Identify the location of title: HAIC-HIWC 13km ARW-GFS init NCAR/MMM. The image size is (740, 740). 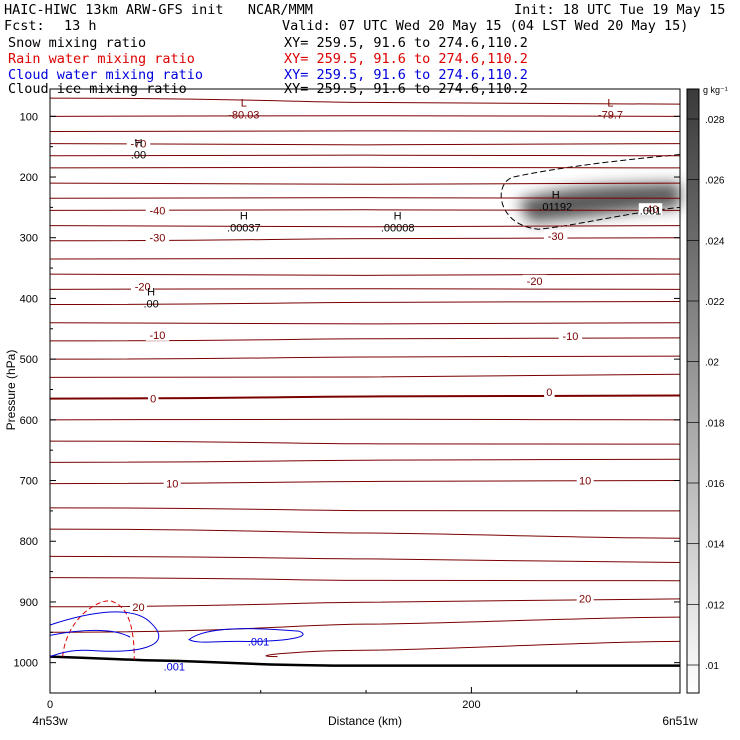
(158, 10).